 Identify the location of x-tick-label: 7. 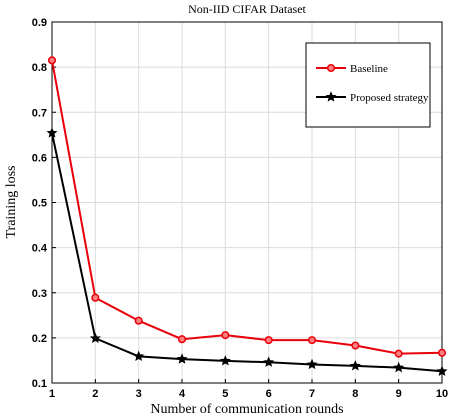
(312, 394).